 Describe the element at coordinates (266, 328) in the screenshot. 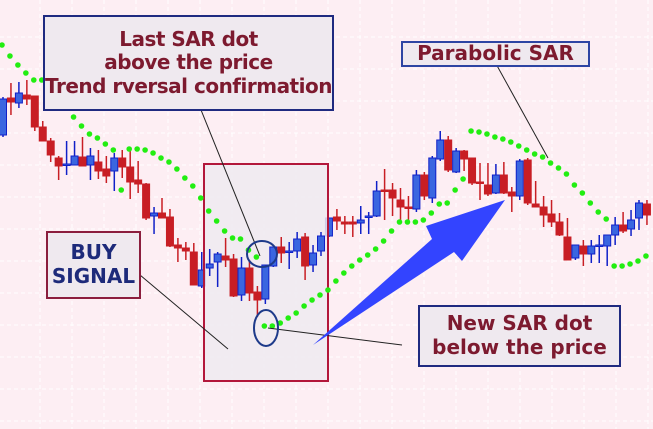

I see `new-sar-dot-circle` at that location.